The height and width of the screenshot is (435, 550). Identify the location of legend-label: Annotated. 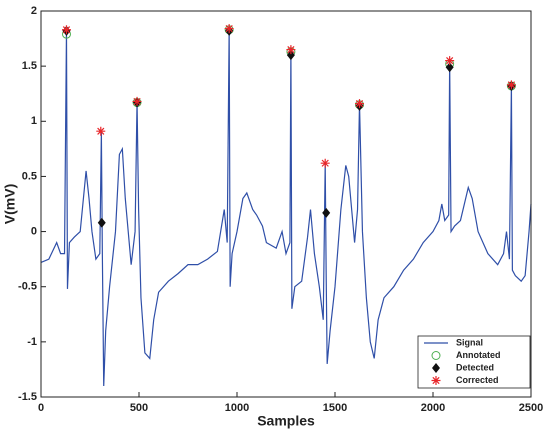
(478, 355).